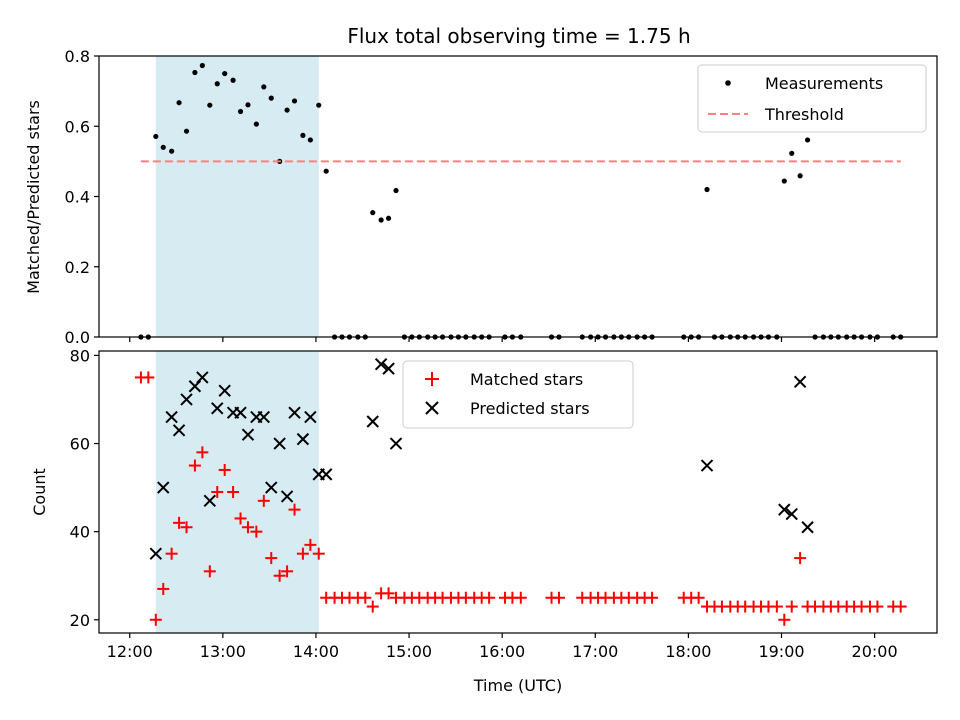  What do you see at coordinates (316, 651) in the screenshot?
I see `x-tick-label: 14:00` at bounding box center [316, 651].